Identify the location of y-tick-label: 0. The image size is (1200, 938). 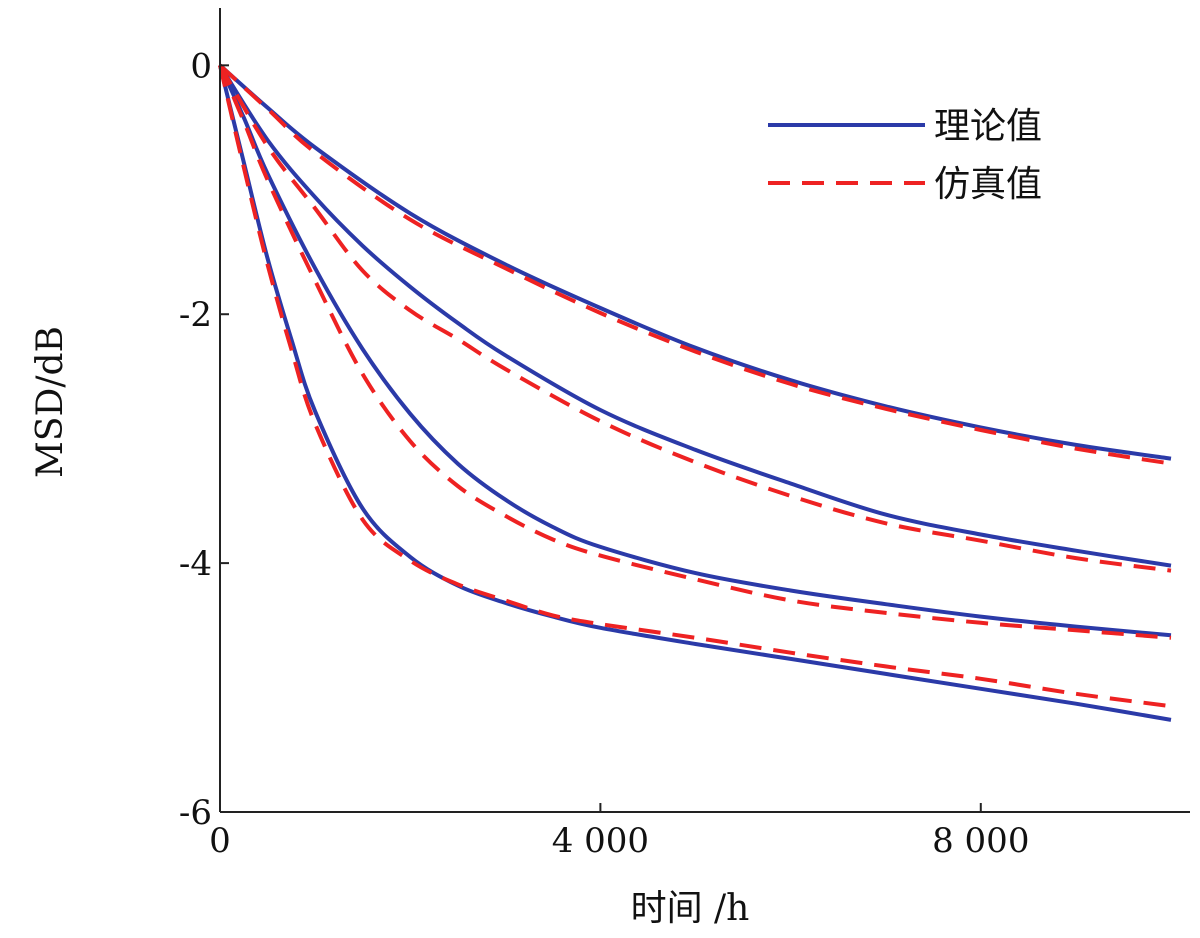
(201, 66).